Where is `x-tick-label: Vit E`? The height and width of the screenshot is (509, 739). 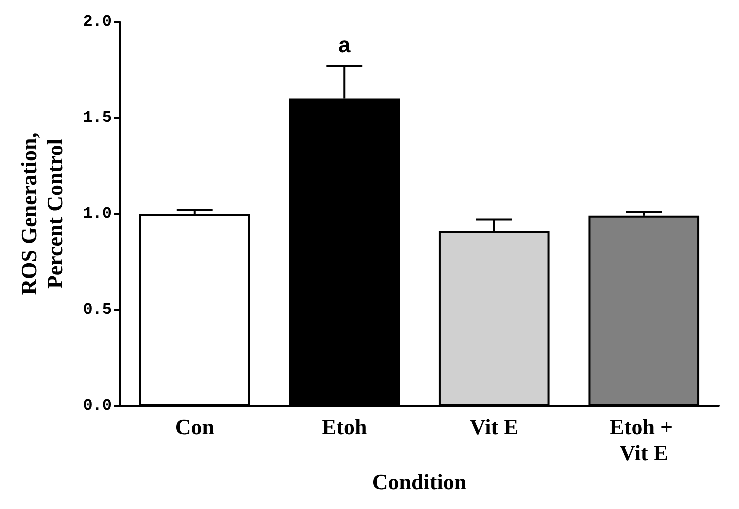
x-tick-label: Vit E is located at coordinates (494, 427).